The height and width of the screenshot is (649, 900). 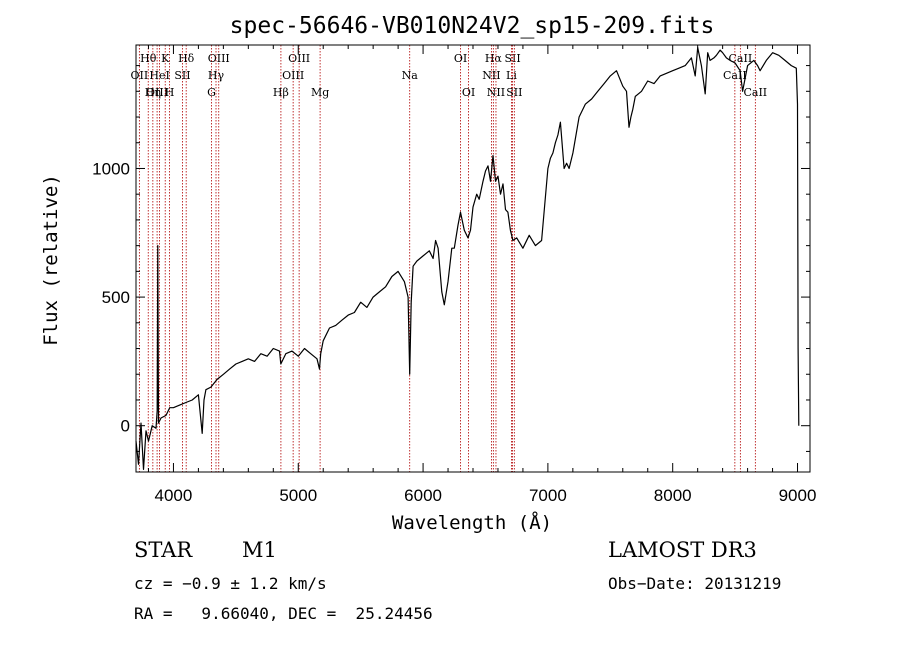 What do you see at coordinates (494, 58) in the screenshot?
I see `line-label-19: Hα` at bounding box center [494, 58].